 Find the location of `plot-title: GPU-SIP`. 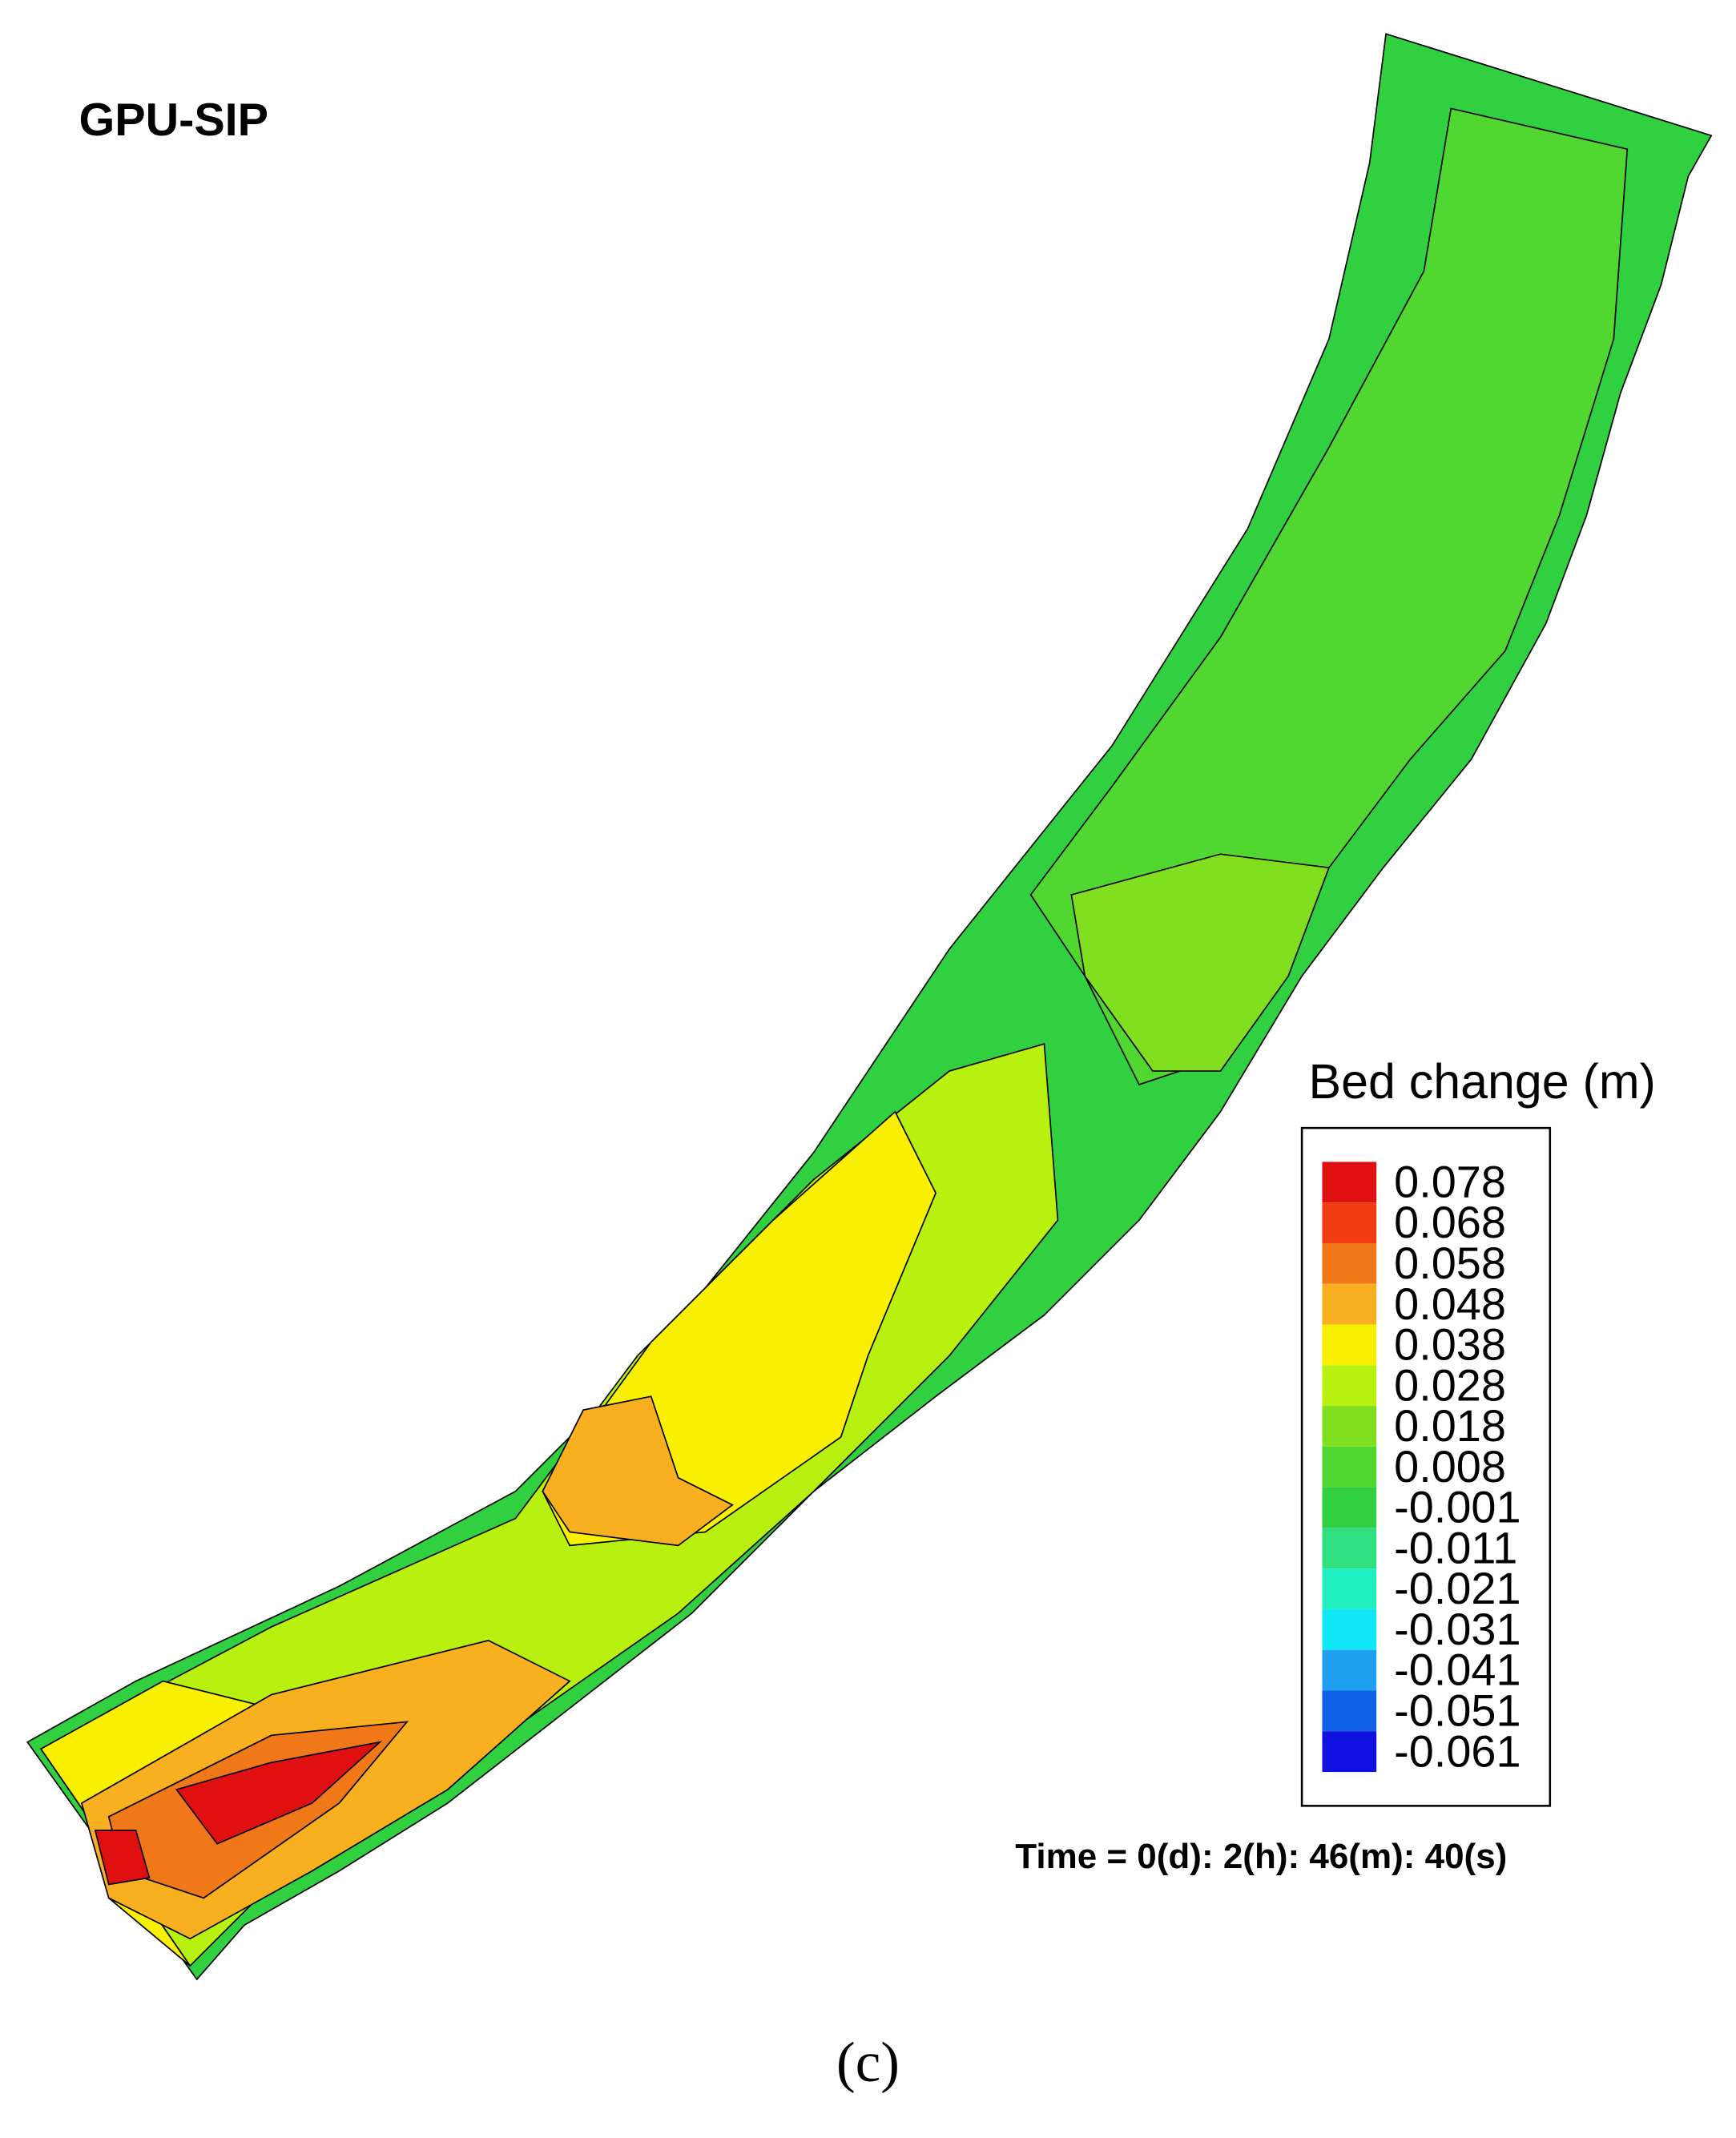

plot-title: GPU-SIP is located at coordinates (174, 121).